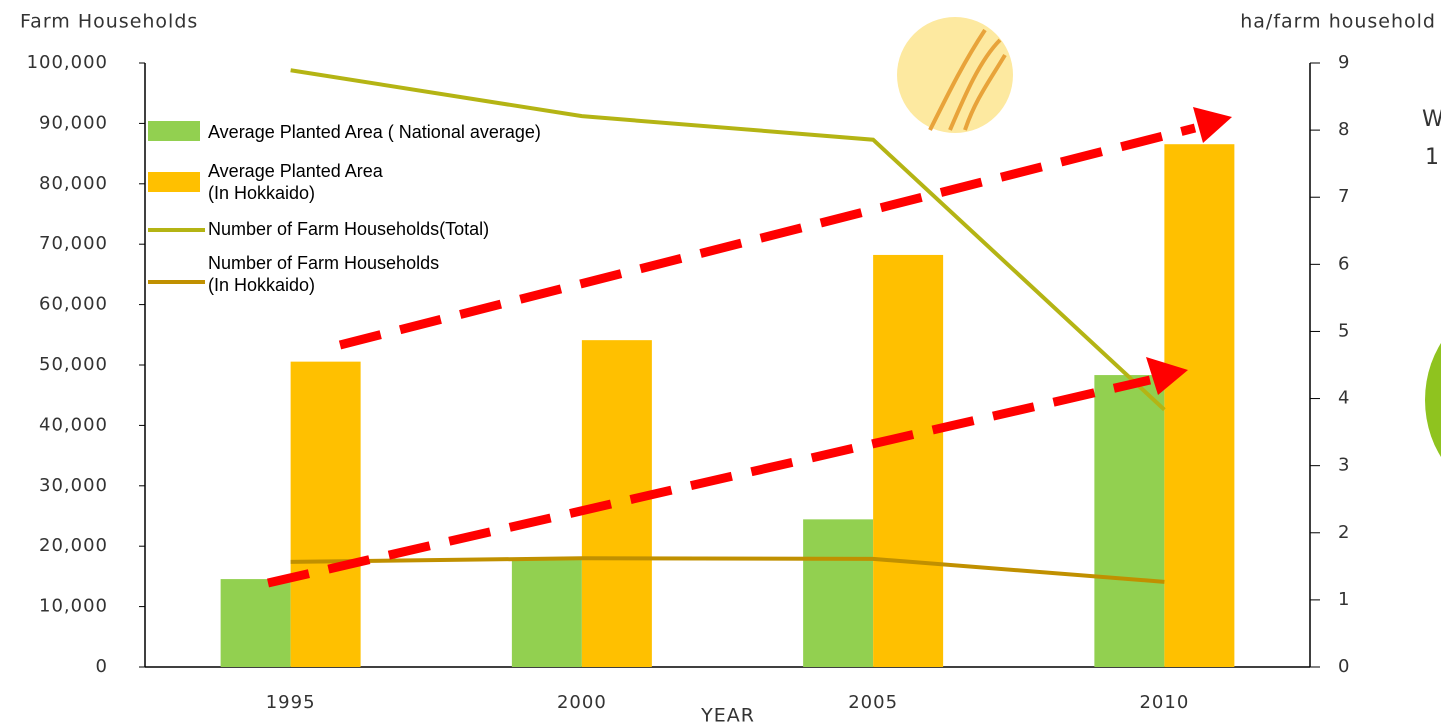 This screenshot has width=1441, height=727. Describe the element at coordinates (73, 122) in the screenshot. I see `y-tick-label: 90,000` at that location.